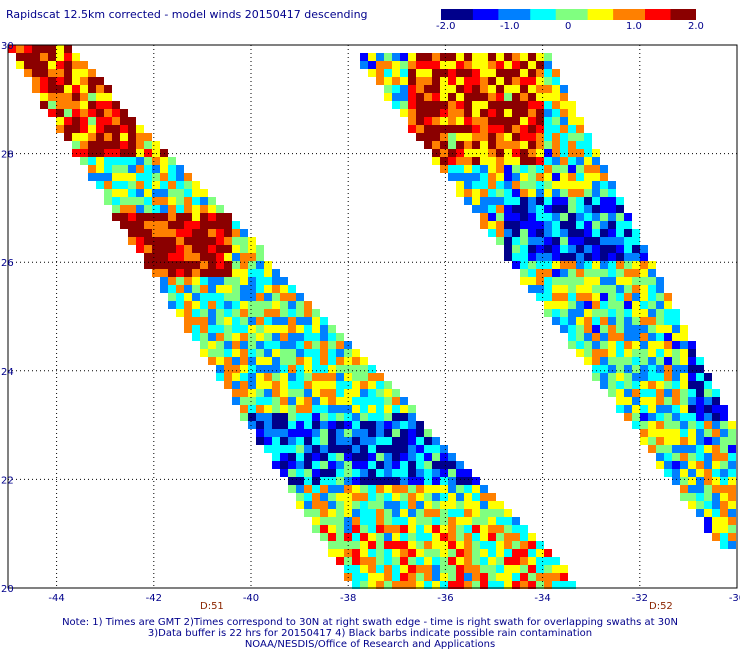  I want to click on longitude-tick-label: -32, so click(640, 598).